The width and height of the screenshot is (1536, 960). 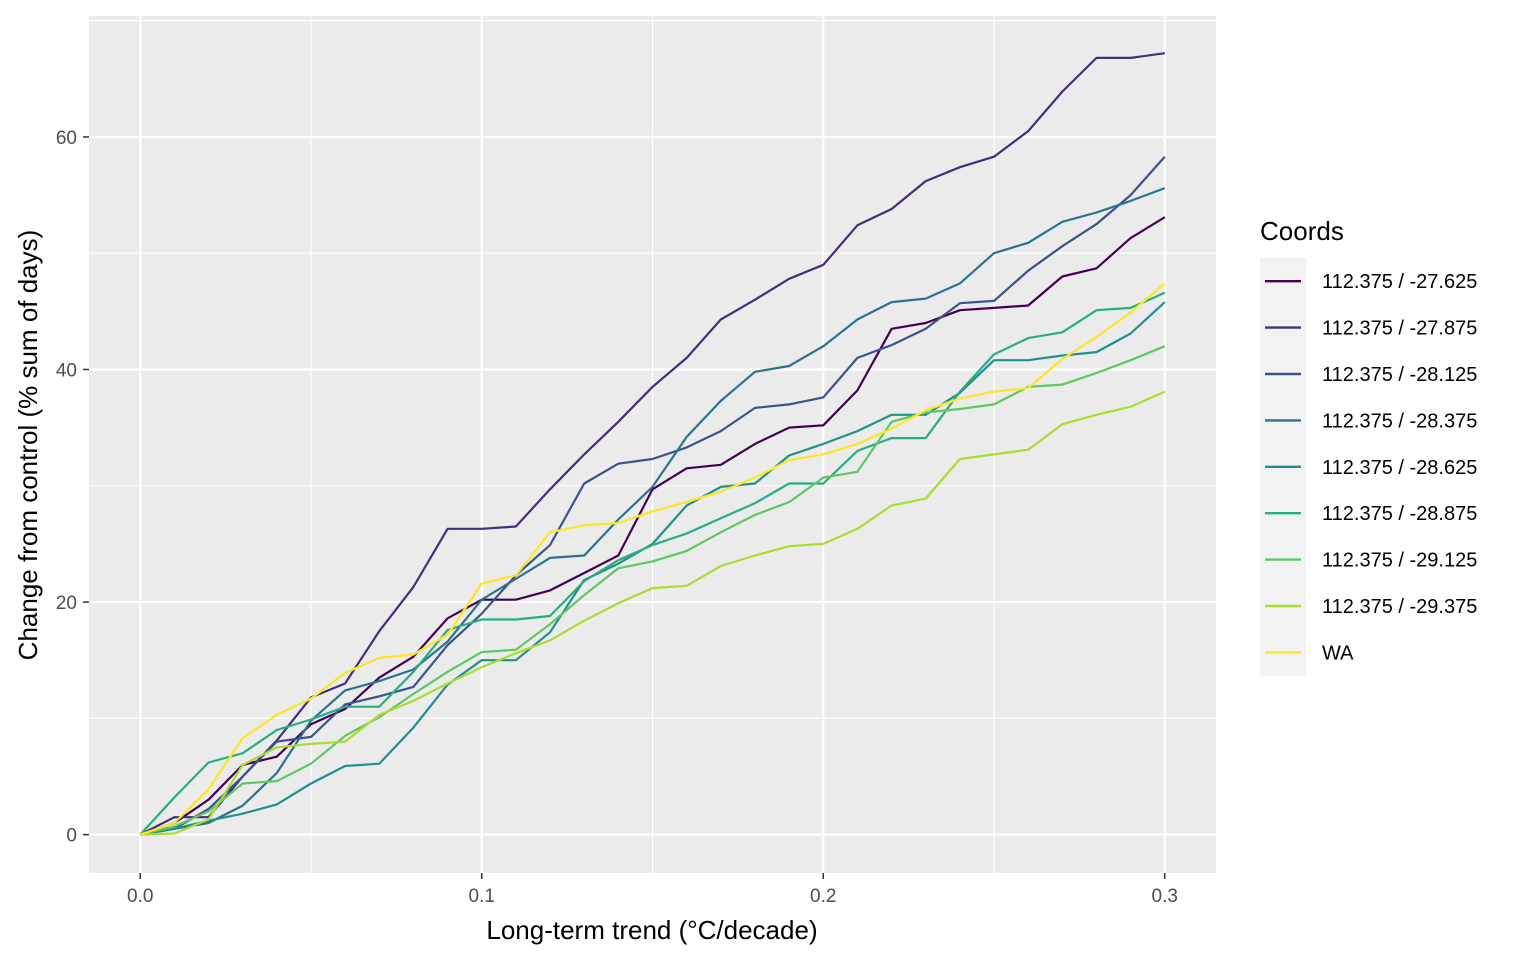 What do you see at coordinates (66, 603) in the screenshot?
I see `y-tick-label: 20` at bounding box center [66, 603].